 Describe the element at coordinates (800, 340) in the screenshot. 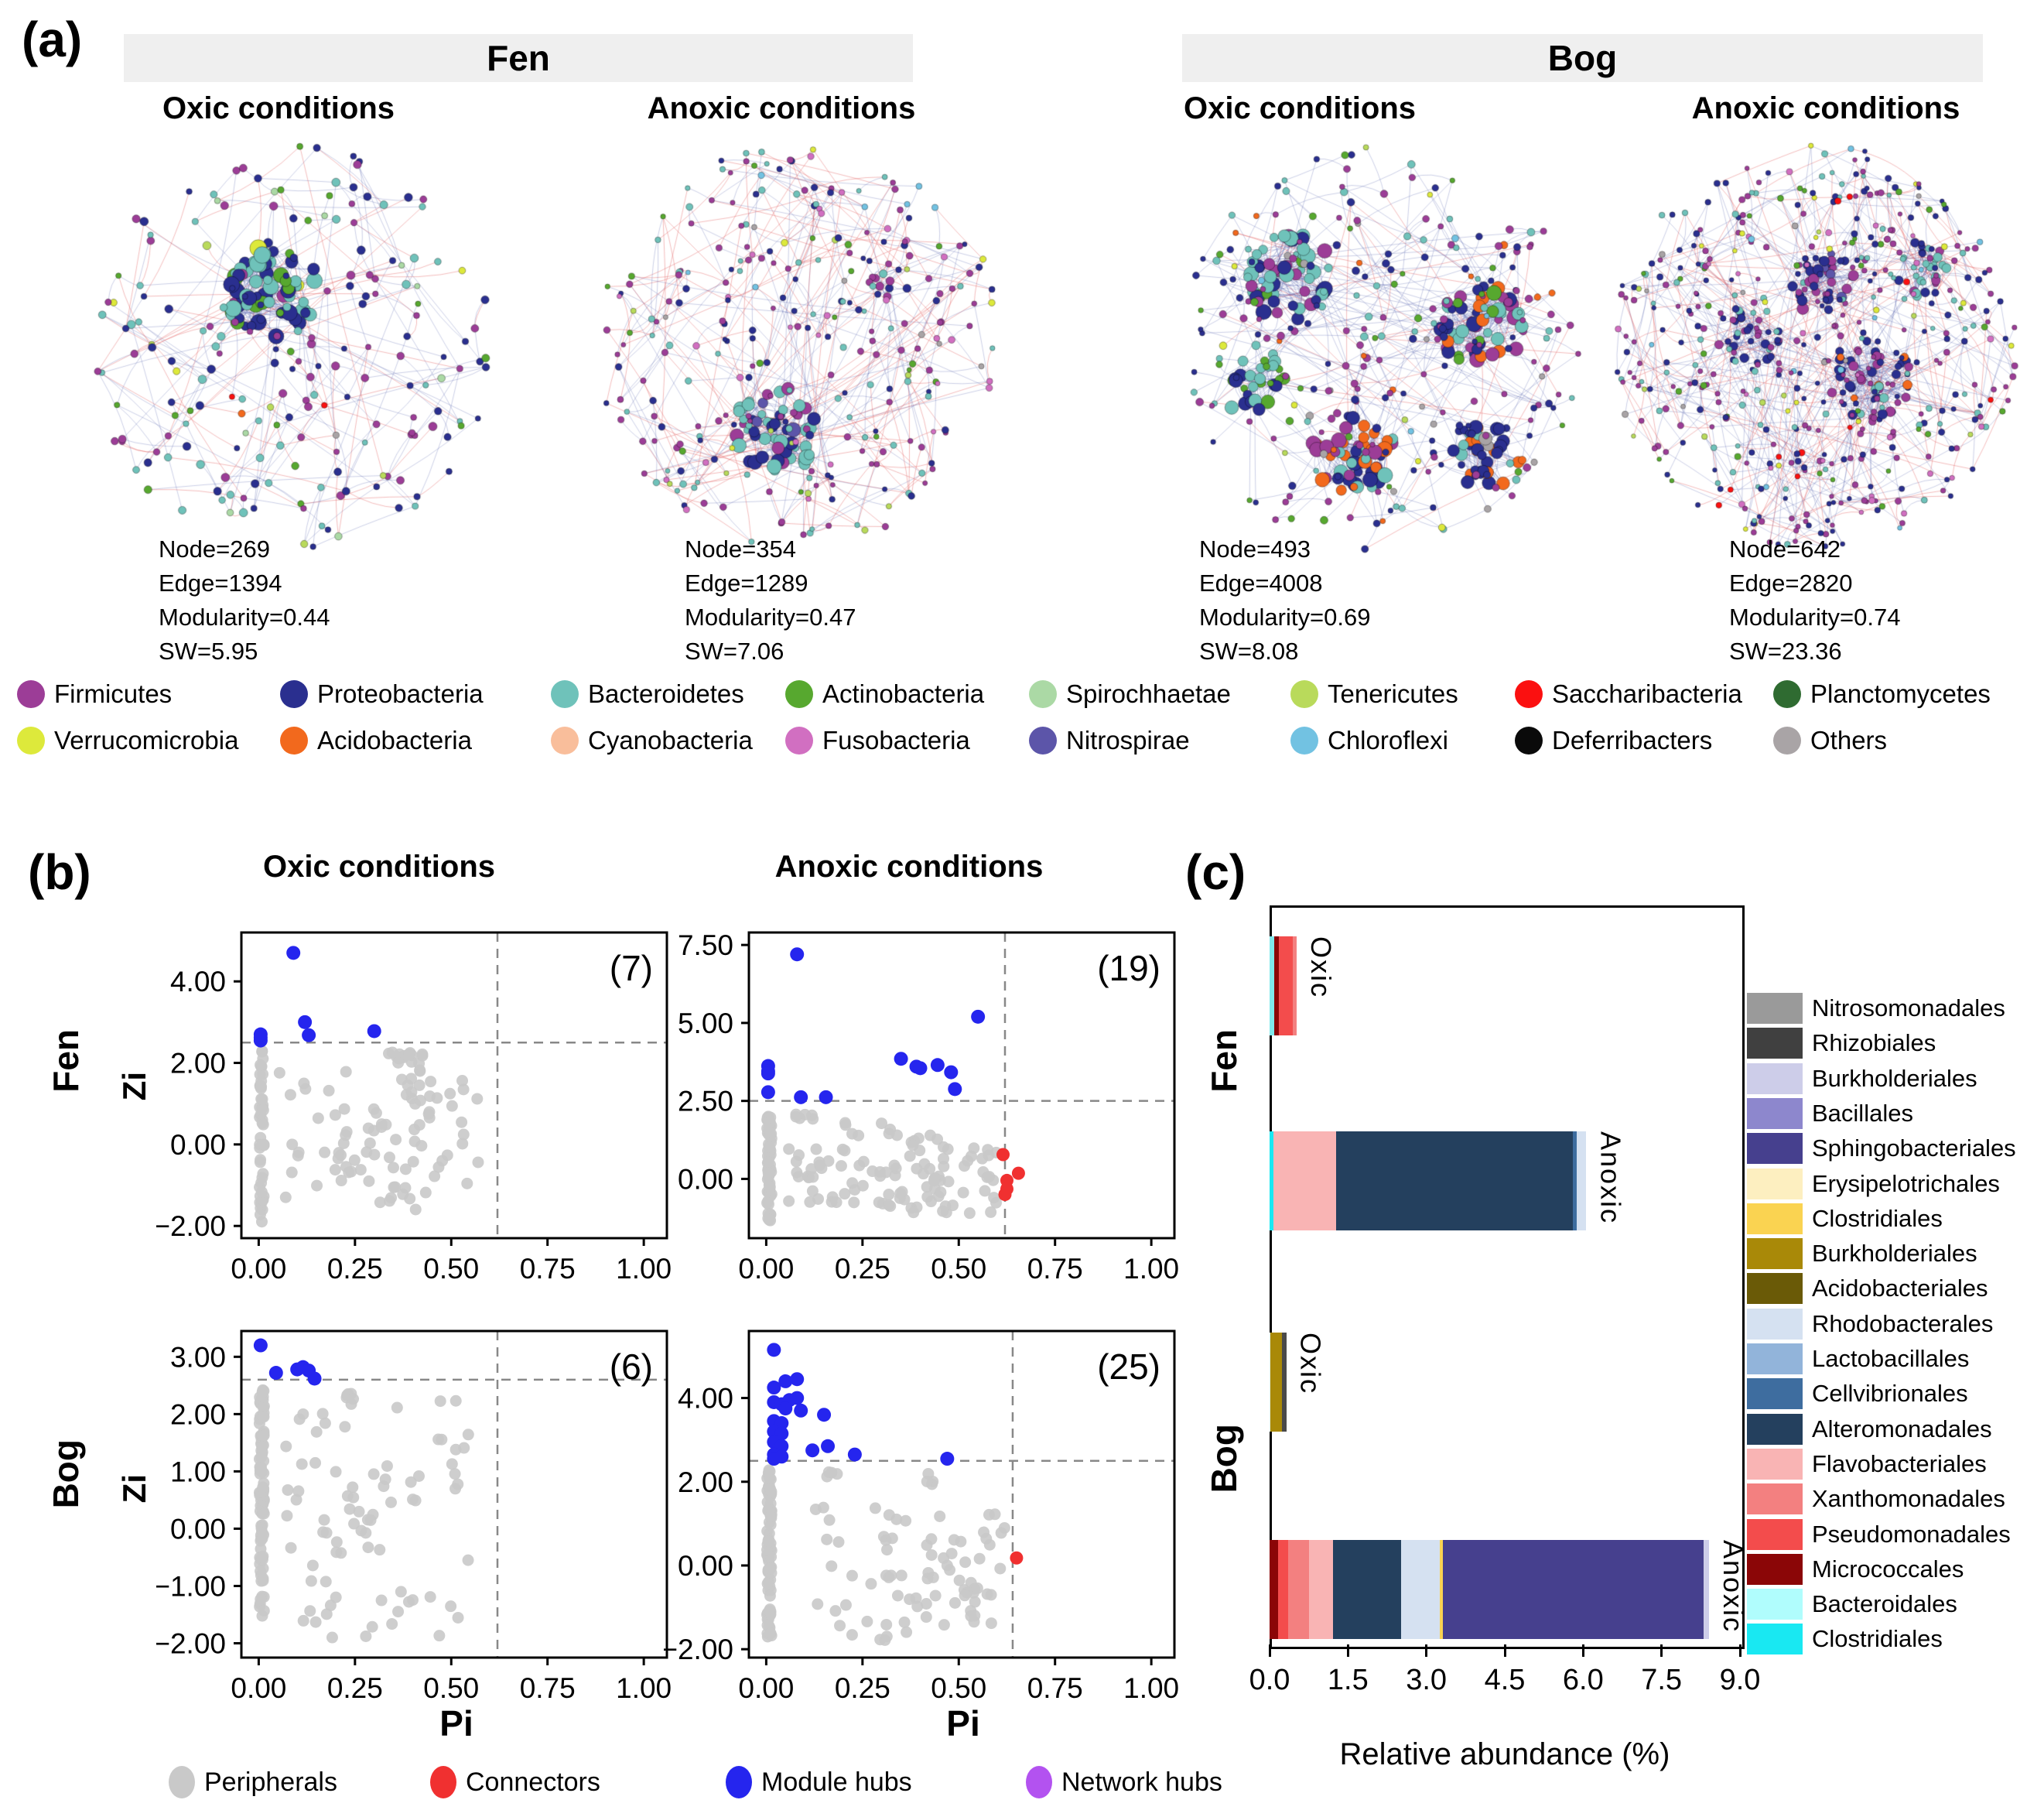

I see `network-graph-fen-anoxic` at that location.